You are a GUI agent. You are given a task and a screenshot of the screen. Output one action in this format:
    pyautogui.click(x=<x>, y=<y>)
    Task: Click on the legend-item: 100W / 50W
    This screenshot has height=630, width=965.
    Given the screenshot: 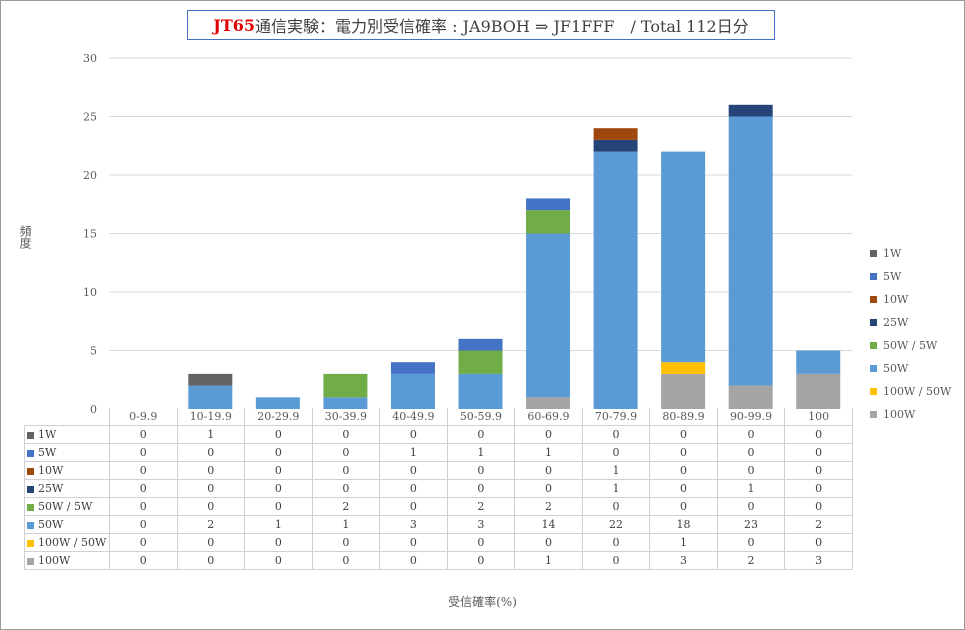 What is the action you would take?
    pyautogui.click(x=910, y=391)
    